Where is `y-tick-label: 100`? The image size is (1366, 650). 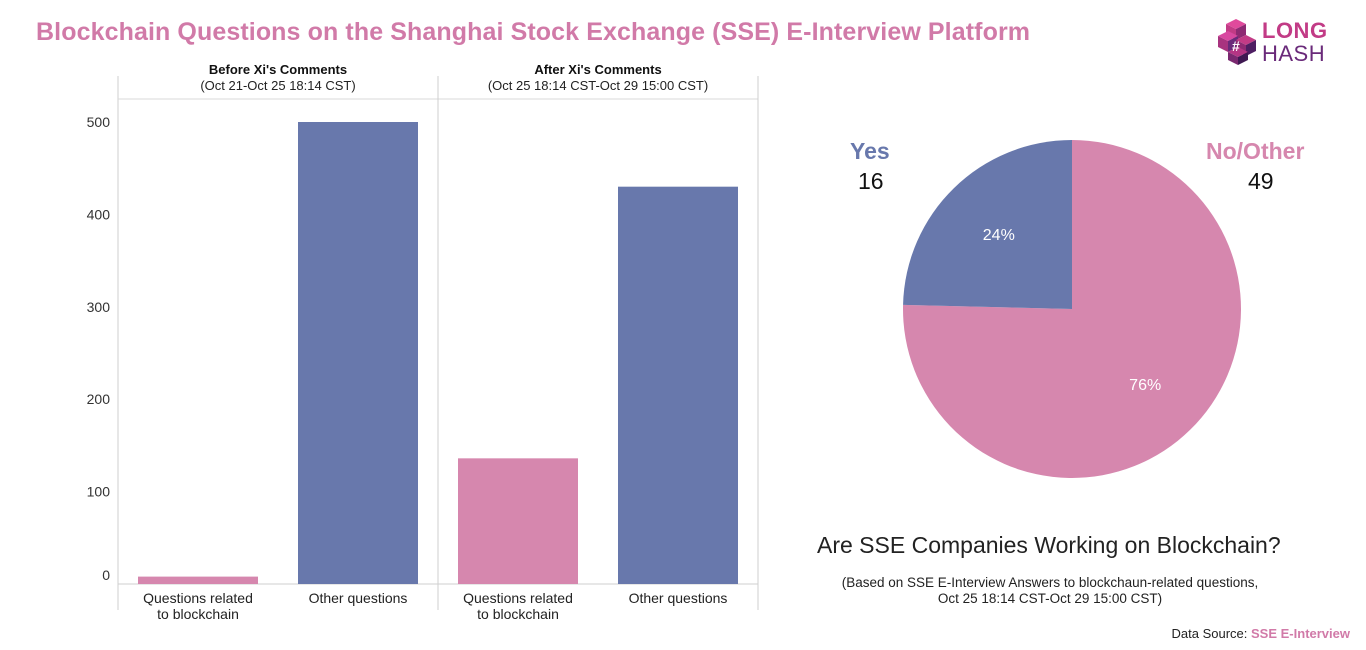 y-tick-label: 100 is located at coordinates (99, 492).